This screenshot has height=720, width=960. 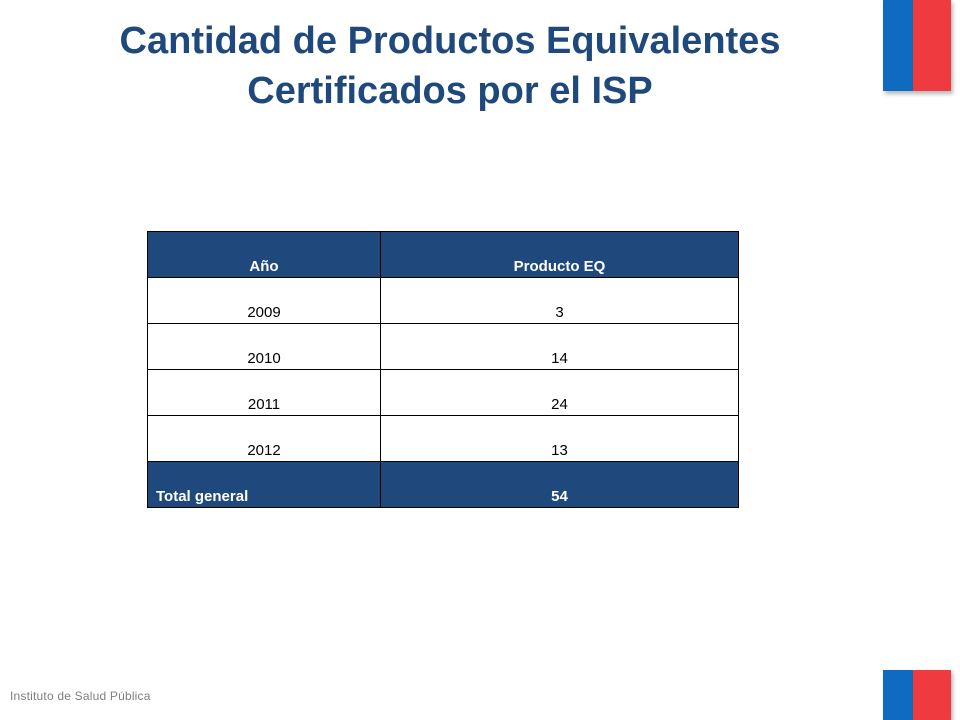 I want to click on table-row: 2009 3, so click(x=443, y=300).